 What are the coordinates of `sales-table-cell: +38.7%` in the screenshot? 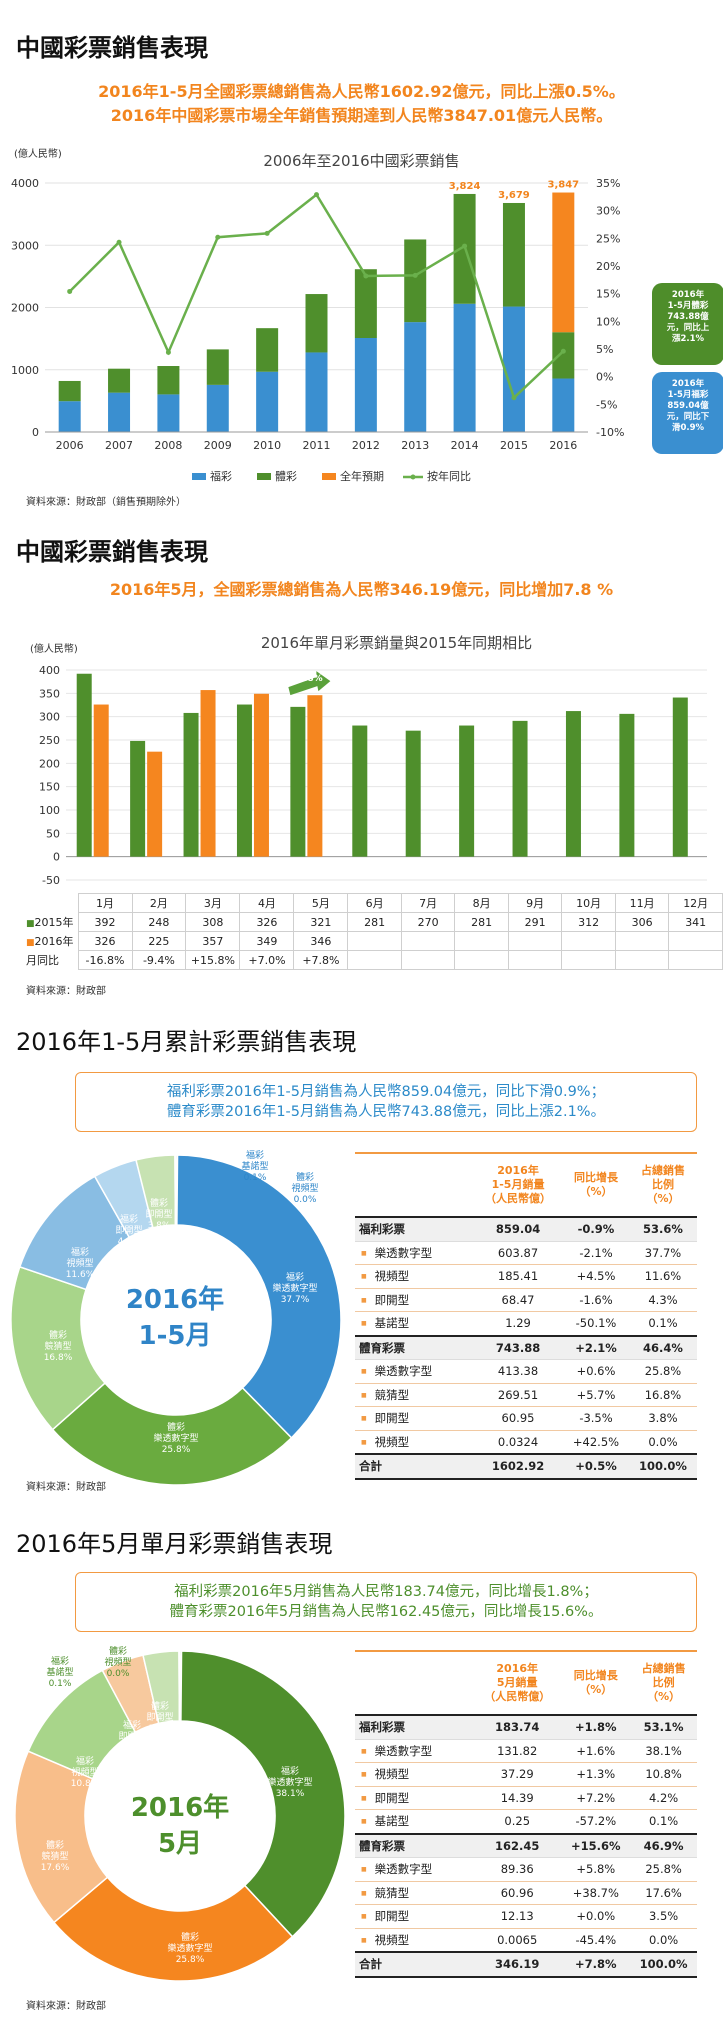 It's located at (596, 1893).